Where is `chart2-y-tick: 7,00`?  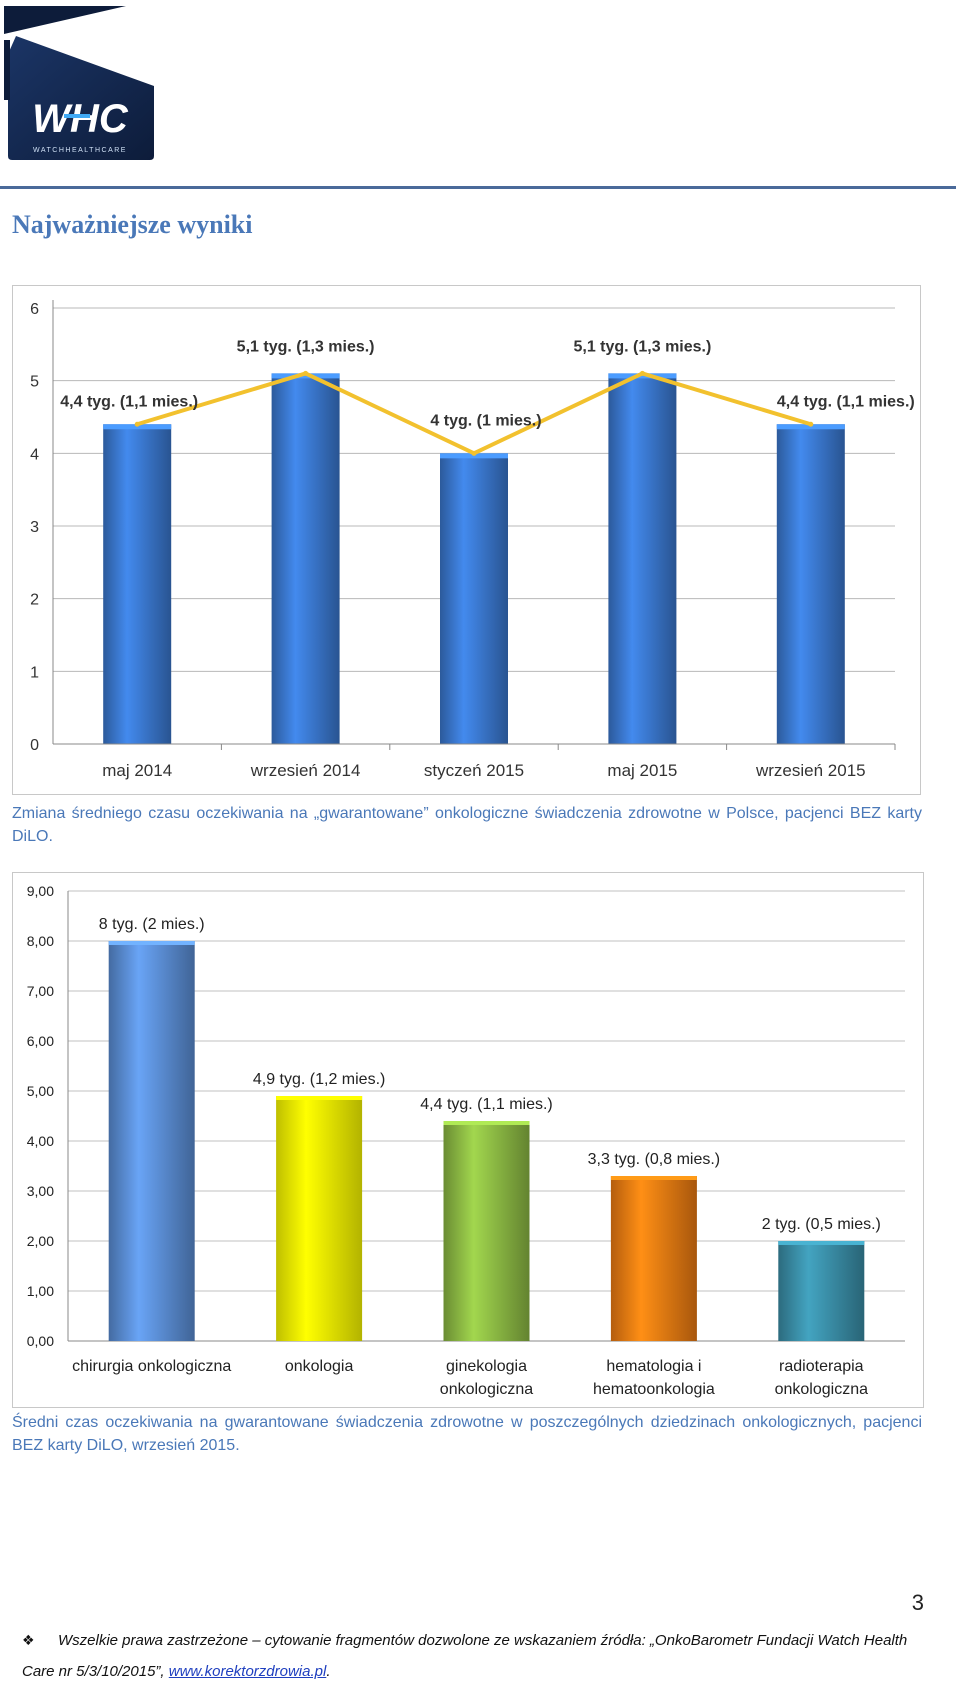
chart2-y-tick: 7,00 is located at coordinates (40, 991).